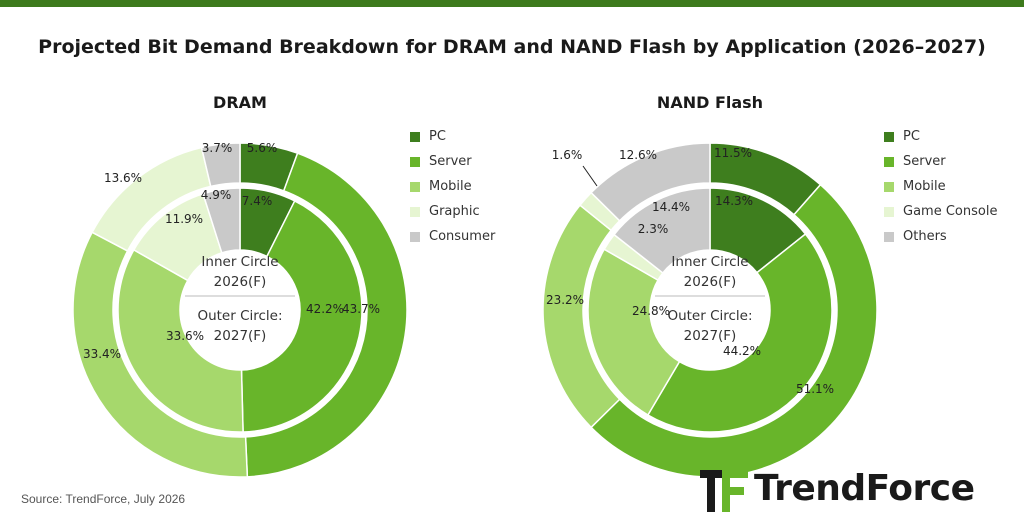  I want to click on nand-chart-title: NAND Flash, so click(710, 102).